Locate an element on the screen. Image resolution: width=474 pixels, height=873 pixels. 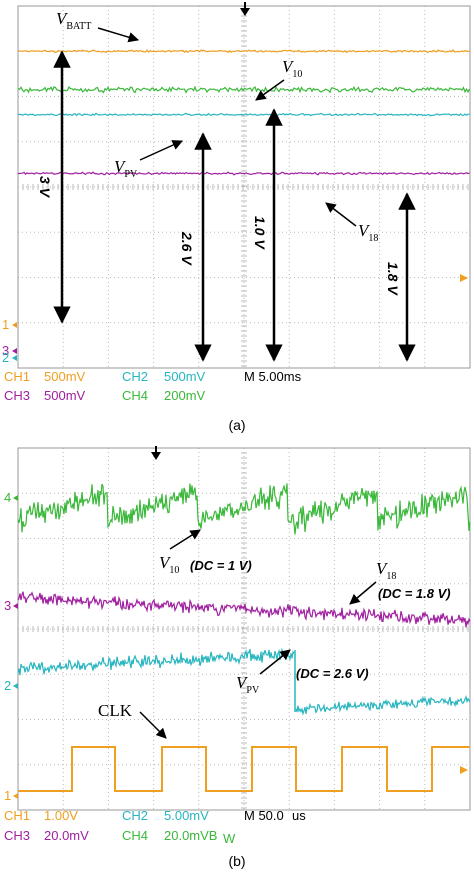
measurement-3v: 3 V is located at coordinates (45, 187).